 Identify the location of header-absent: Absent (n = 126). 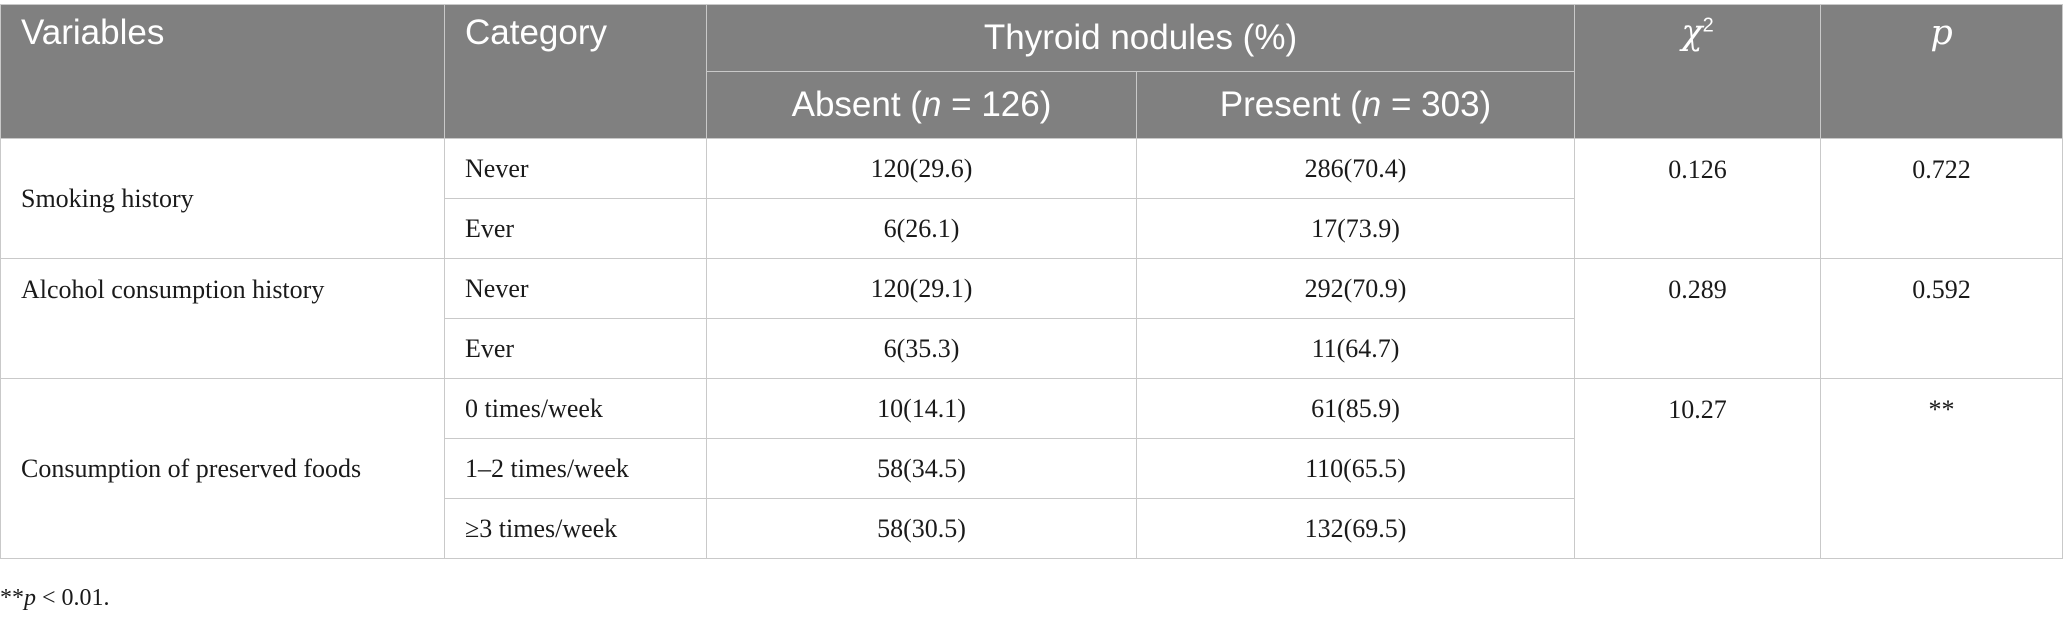
(921, 105).